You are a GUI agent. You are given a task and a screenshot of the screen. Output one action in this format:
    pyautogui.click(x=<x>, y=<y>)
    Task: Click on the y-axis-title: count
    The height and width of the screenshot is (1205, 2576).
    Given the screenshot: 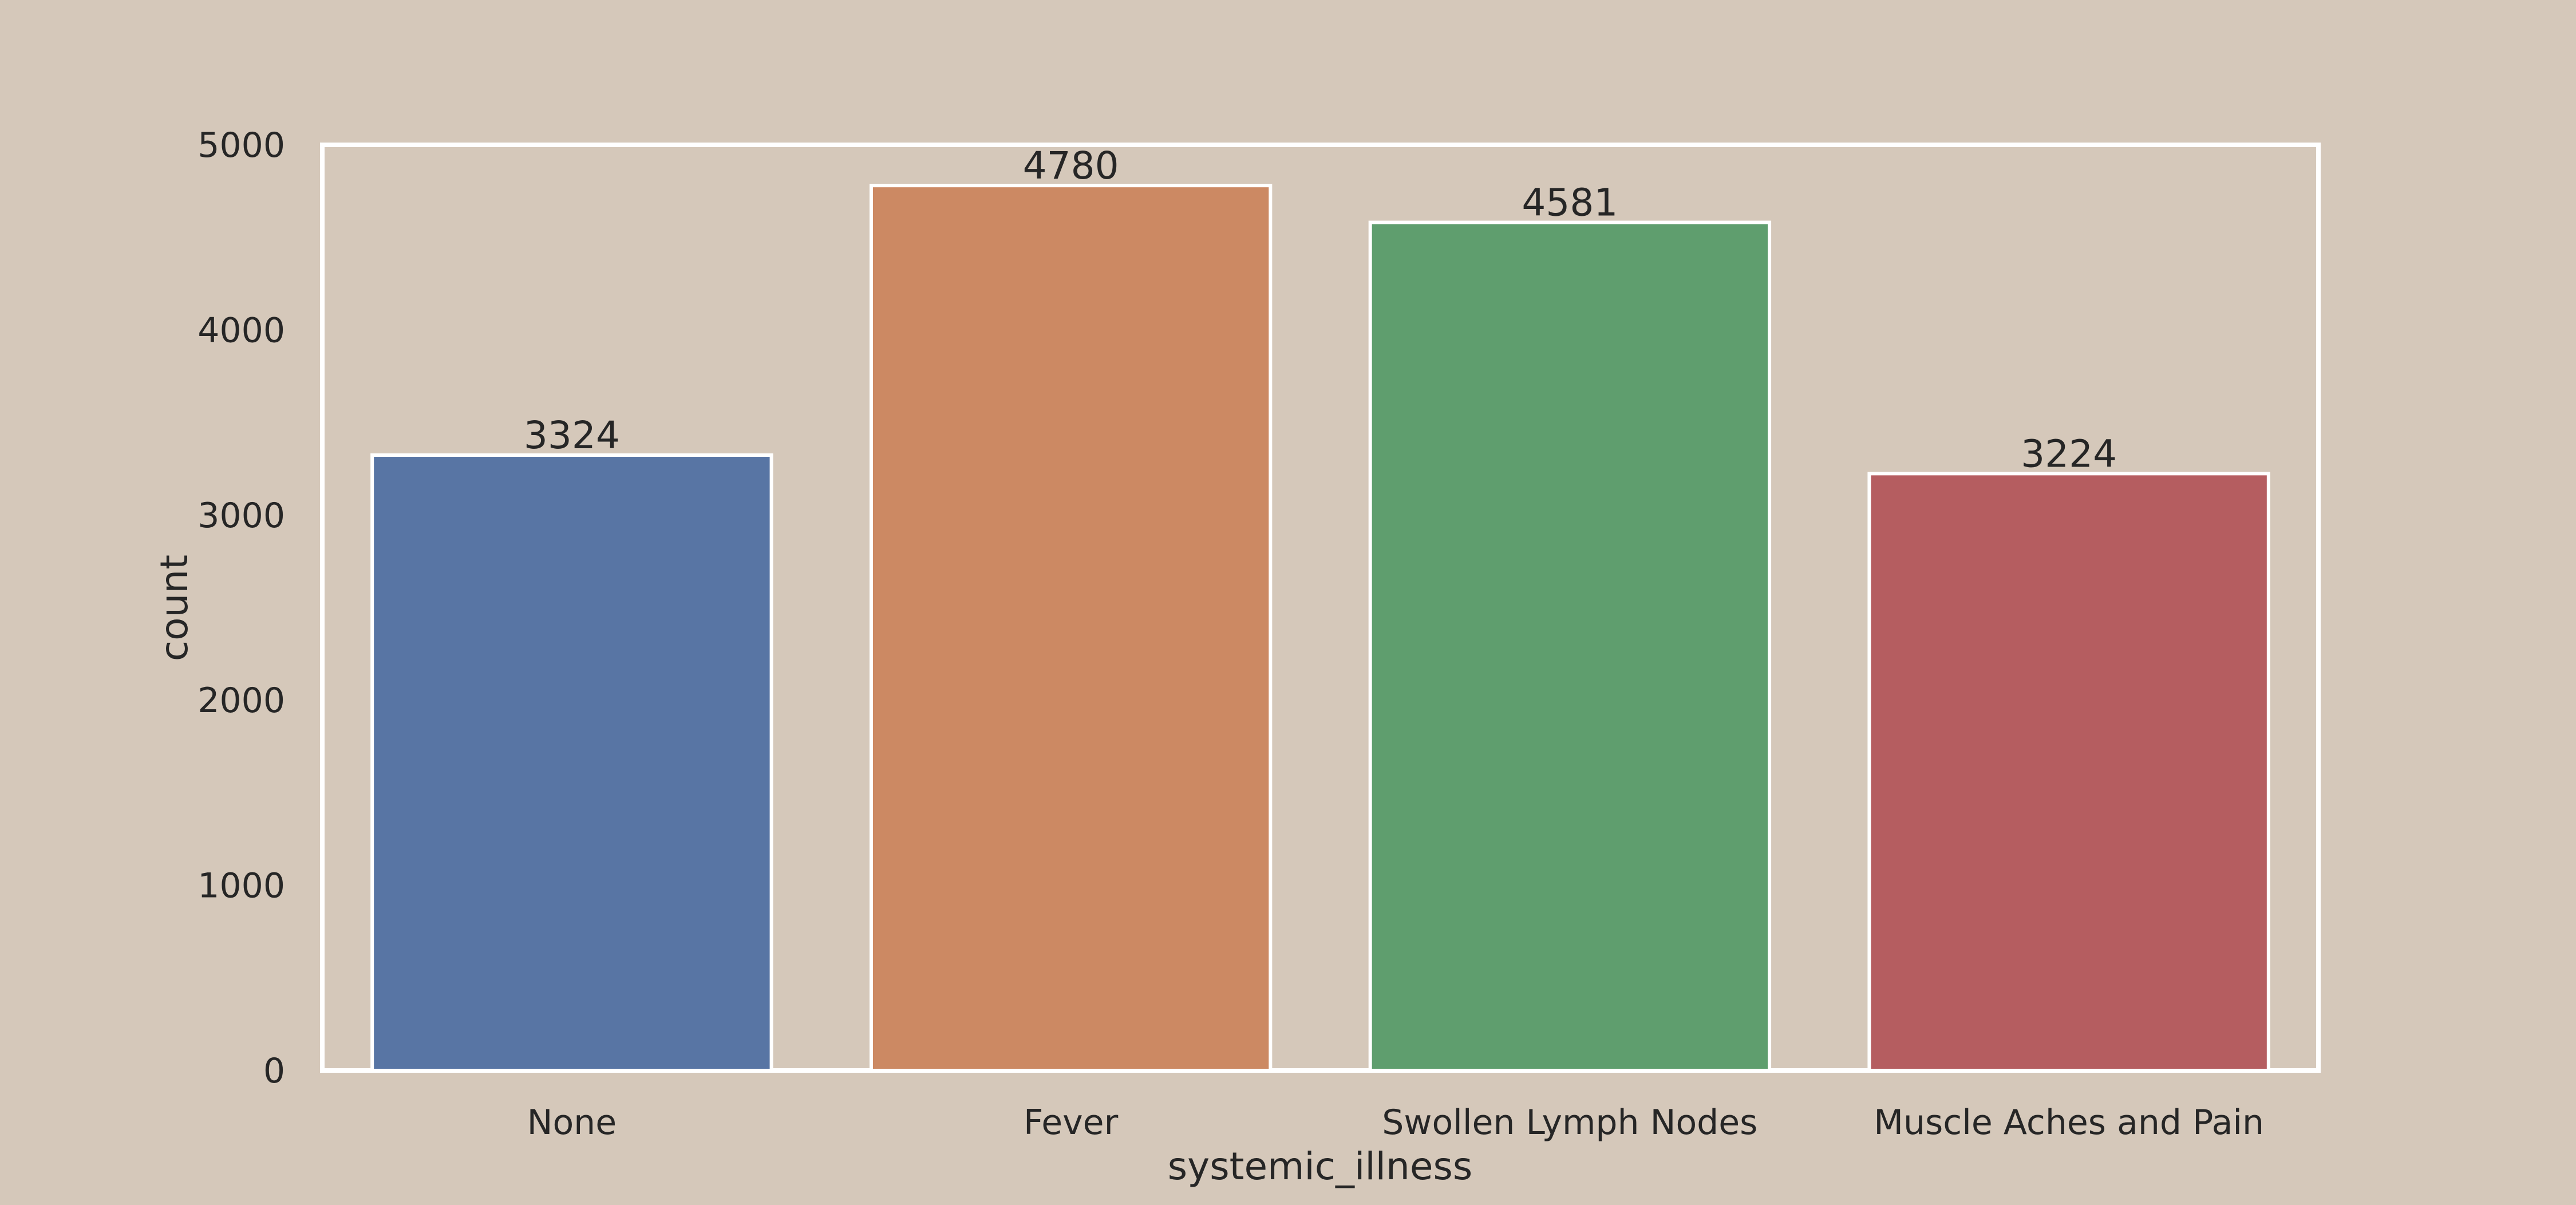 What is the action you would take?
    pyautogui.click(x=174, y=608)
    